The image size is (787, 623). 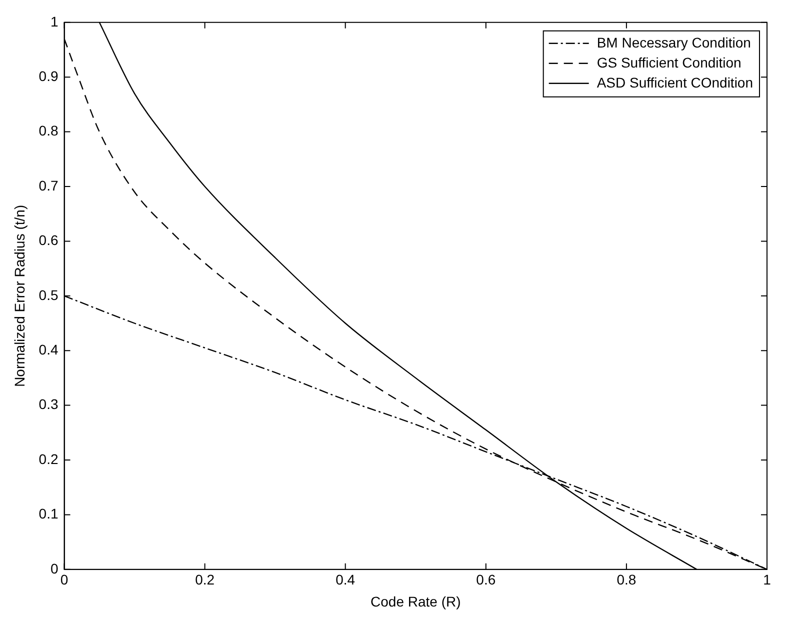 I want to click on legend-label: BM Necessary Condition, so click(x=673, y=42).